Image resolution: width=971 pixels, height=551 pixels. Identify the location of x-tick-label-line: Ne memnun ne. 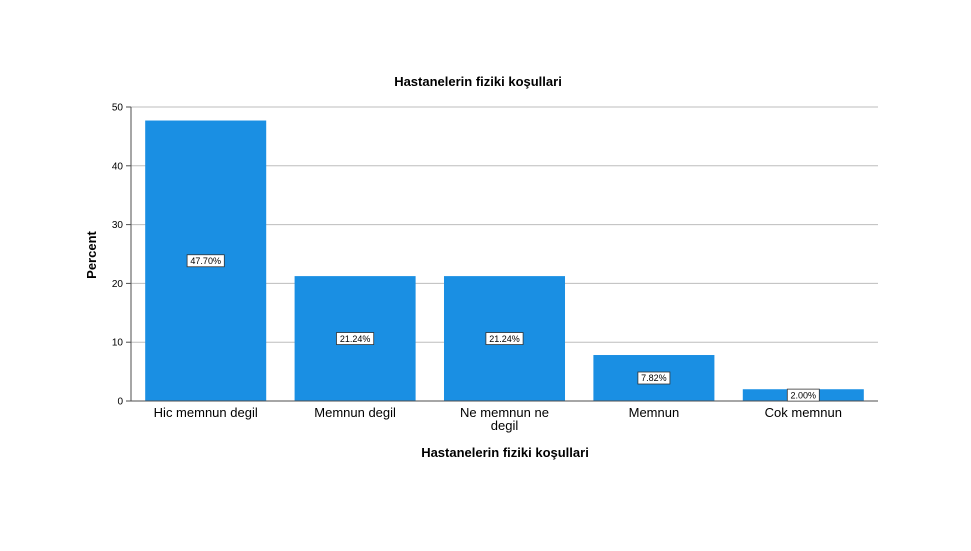
(504, 412).